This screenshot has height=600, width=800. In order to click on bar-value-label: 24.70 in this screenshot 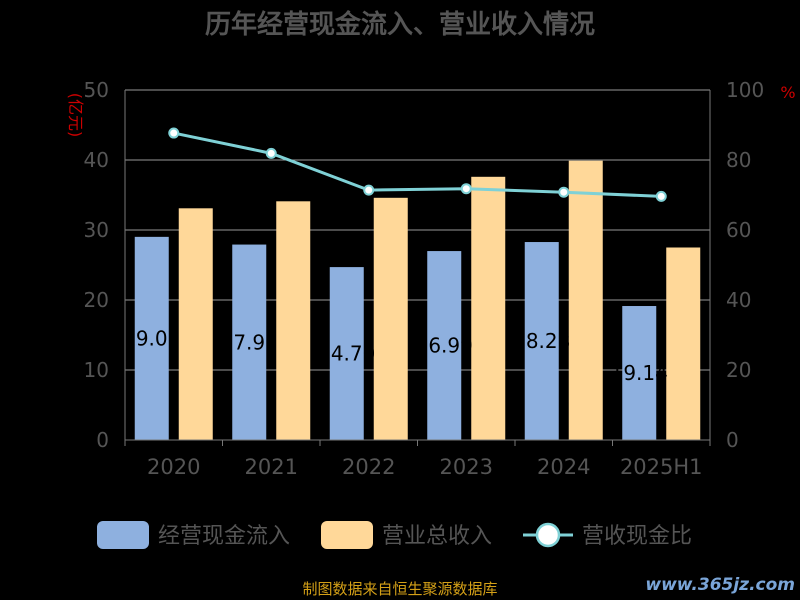, I will do `click(346, 354)`.